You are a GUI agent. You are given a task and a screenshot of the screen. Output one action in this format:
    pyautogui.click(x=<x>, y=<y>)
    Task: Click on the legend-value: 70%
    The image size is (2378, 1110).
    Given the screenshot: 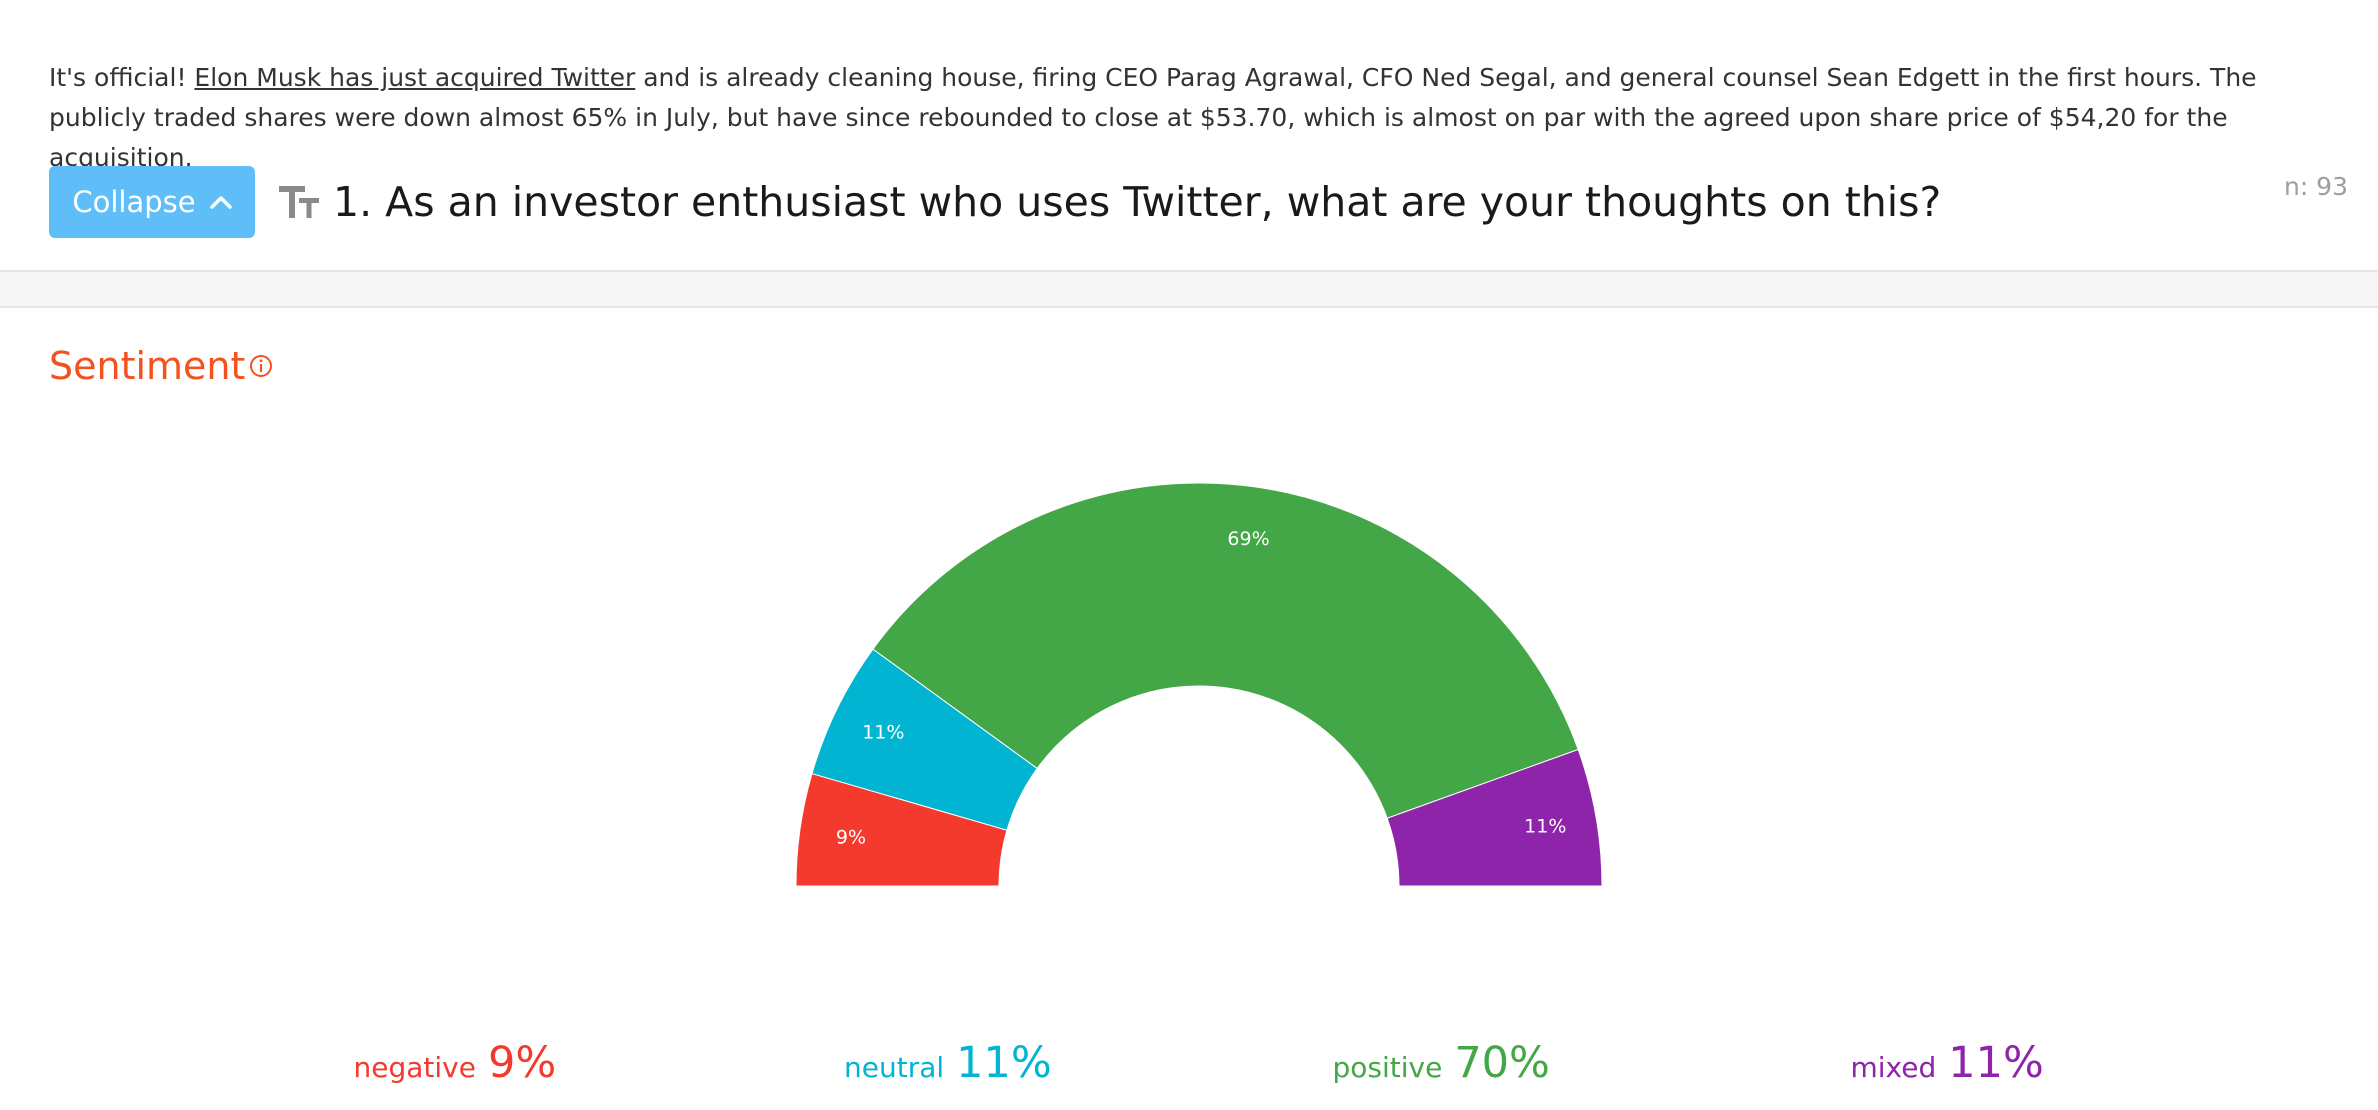 What is the action you would take?
    pyautogui.click(x=1502, y=1063)
    